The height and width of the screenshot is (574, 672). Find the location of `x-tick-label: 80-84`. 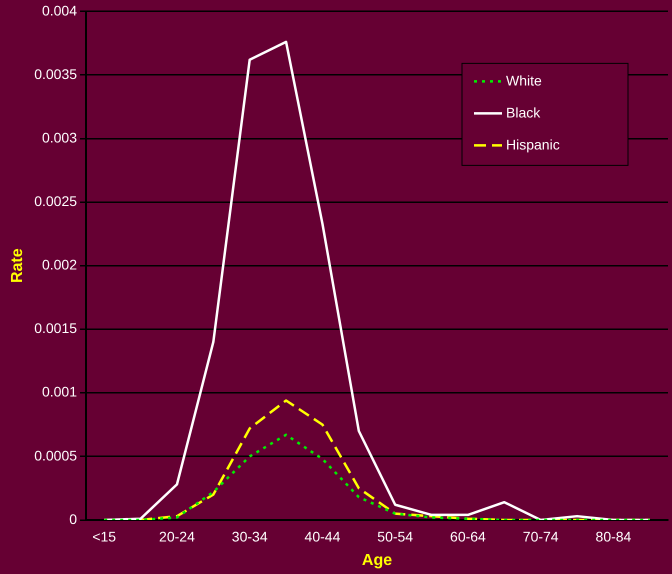

x-tick-label: 80-84 is located at coordinates (614, 536).